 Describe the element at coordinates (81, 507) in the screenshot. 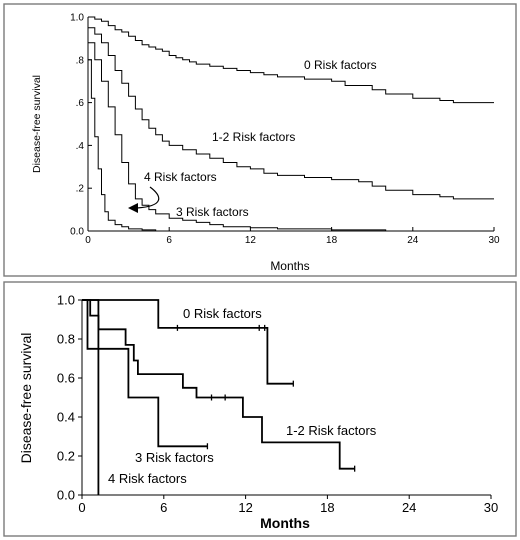

I see `bottom-x-tick-label: 0` at that location.